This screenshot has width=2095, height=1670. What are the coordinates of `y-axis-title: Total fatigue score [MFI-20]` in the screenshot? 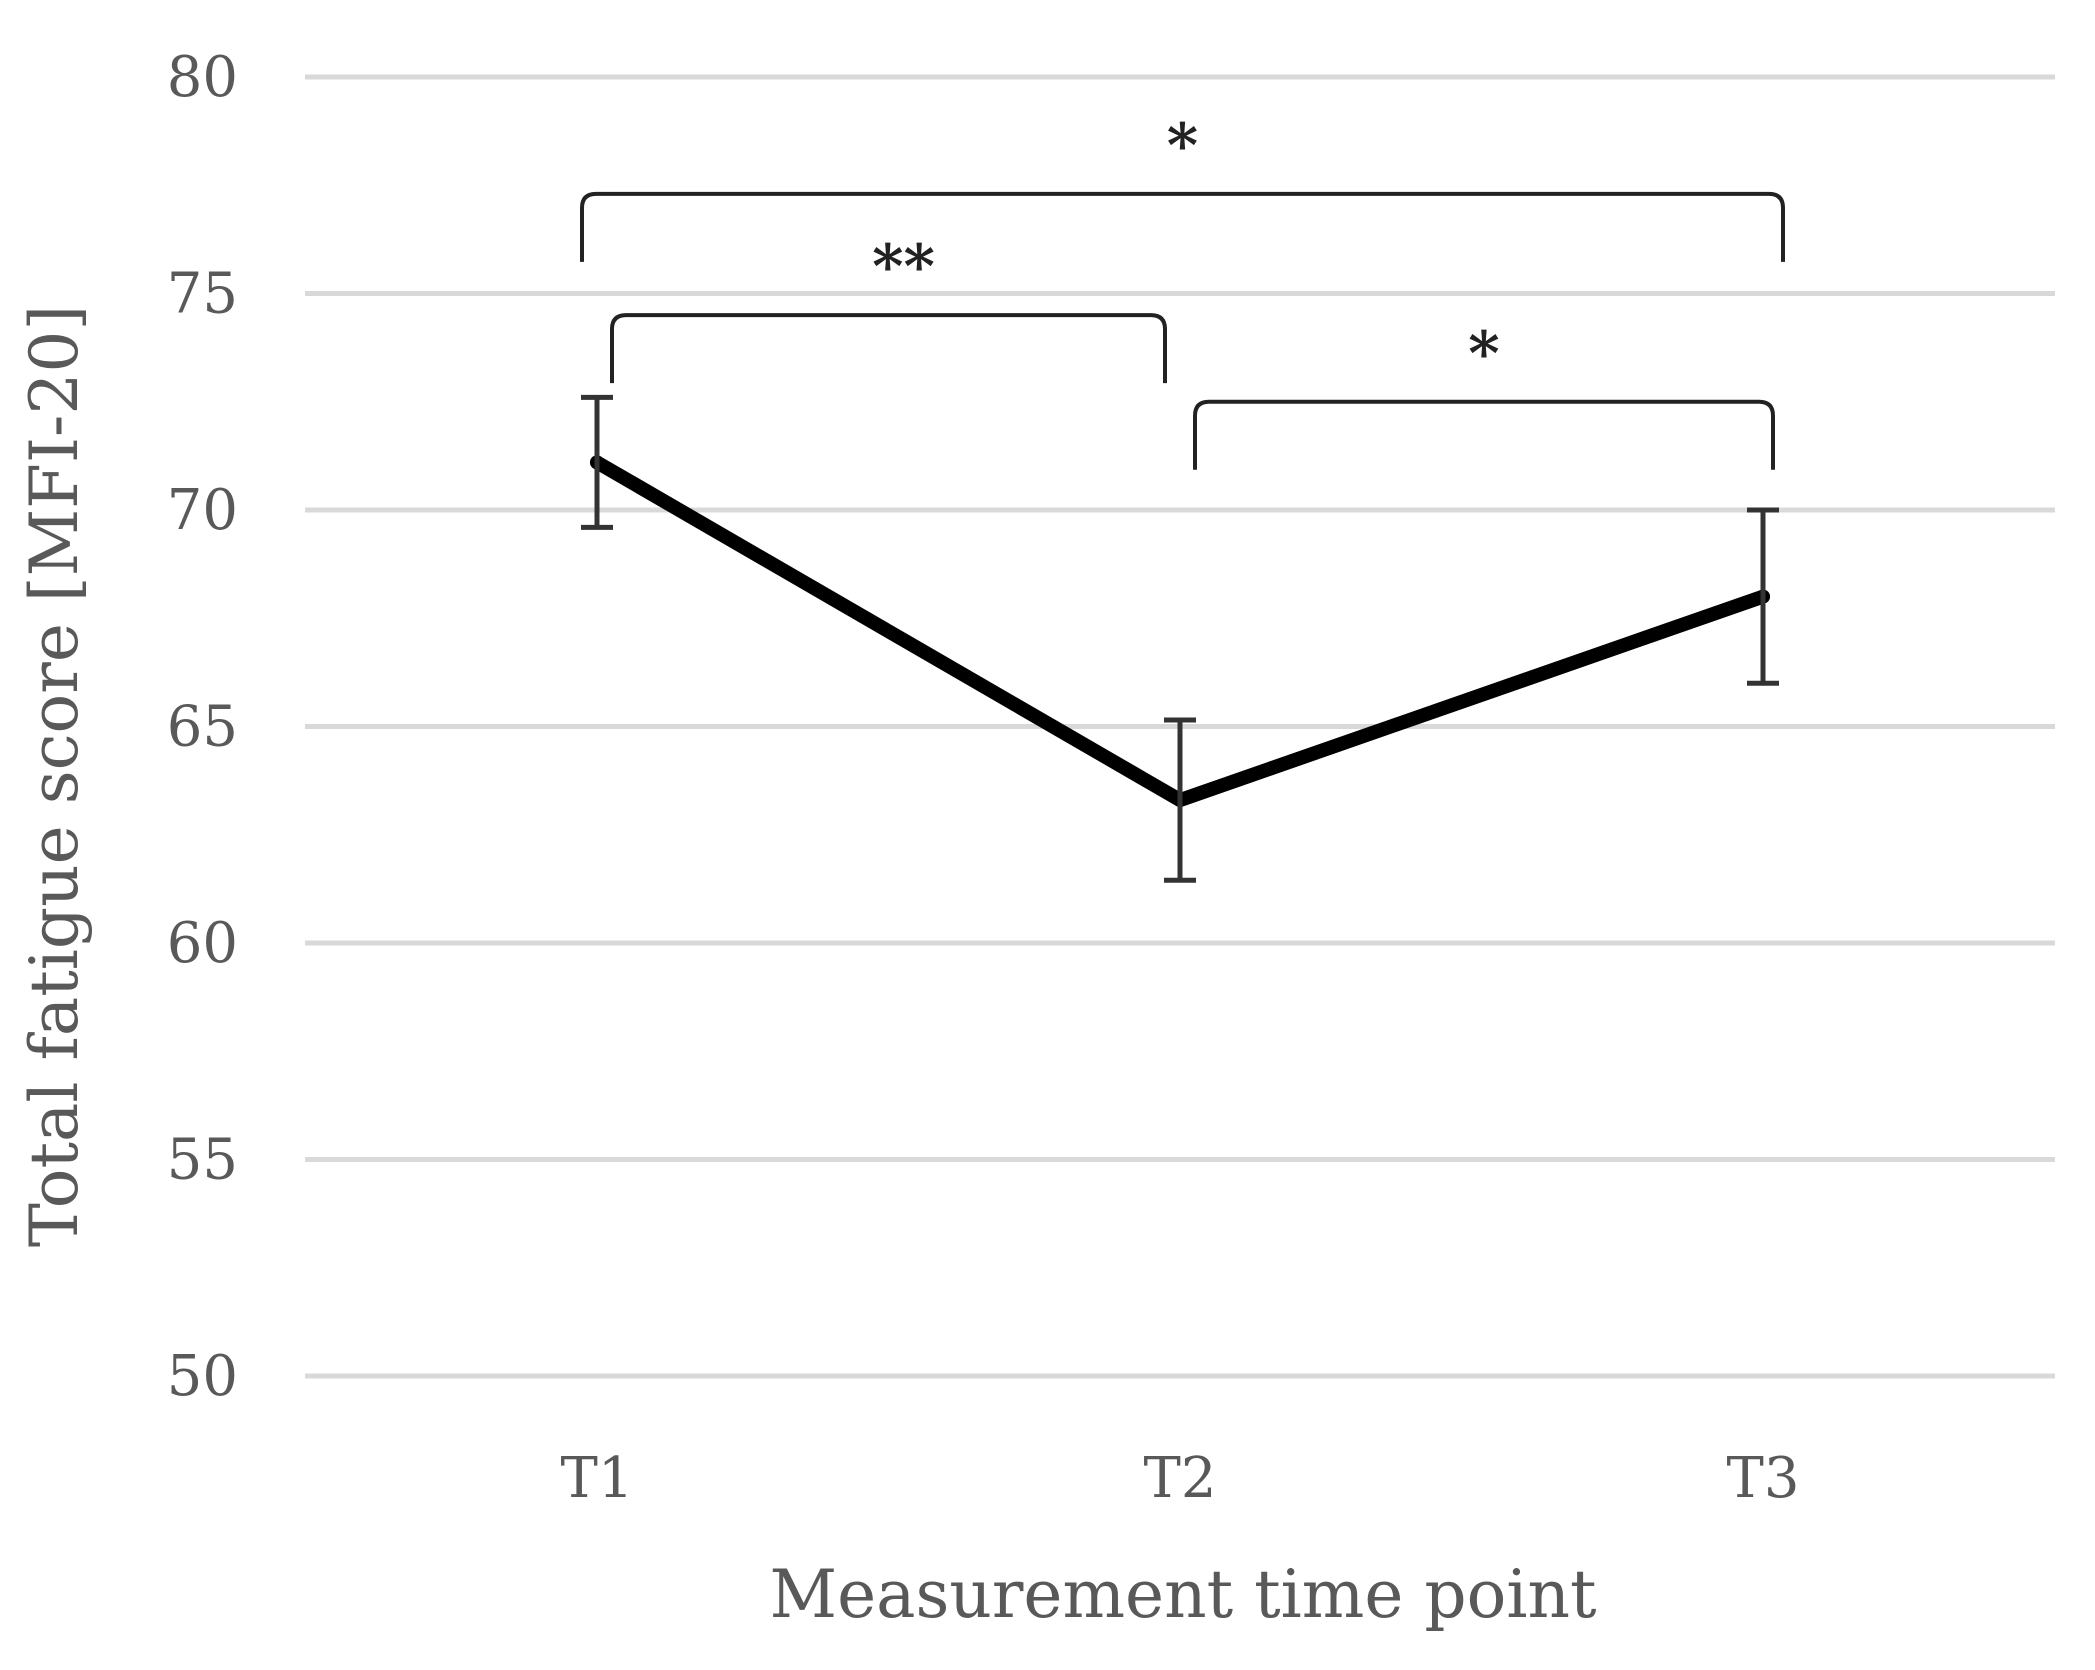 It's located at (54, 776).